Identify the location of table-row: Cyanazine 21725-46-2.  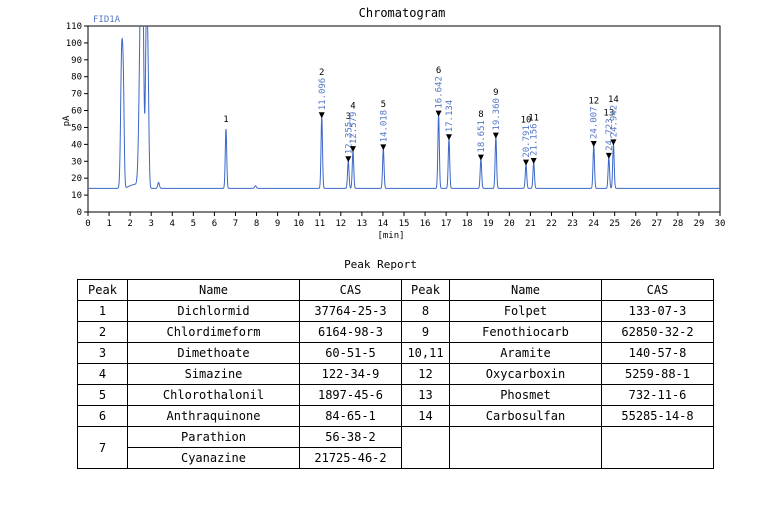
(396, 458).